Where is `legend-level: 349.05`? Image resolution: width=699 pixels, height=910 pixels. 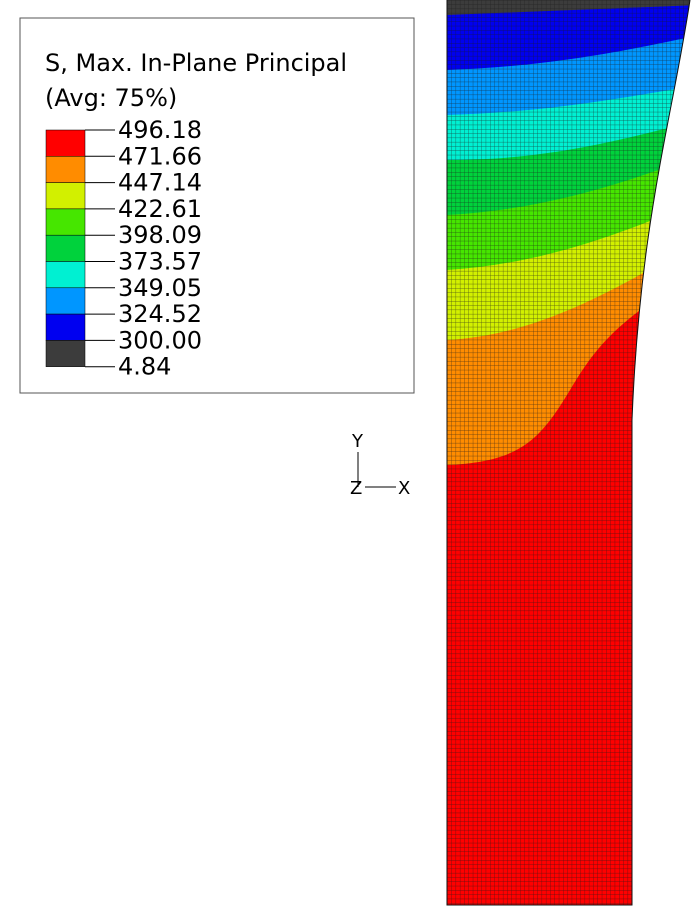 legend-level: 349.05 is located at coordinates (160, 288).